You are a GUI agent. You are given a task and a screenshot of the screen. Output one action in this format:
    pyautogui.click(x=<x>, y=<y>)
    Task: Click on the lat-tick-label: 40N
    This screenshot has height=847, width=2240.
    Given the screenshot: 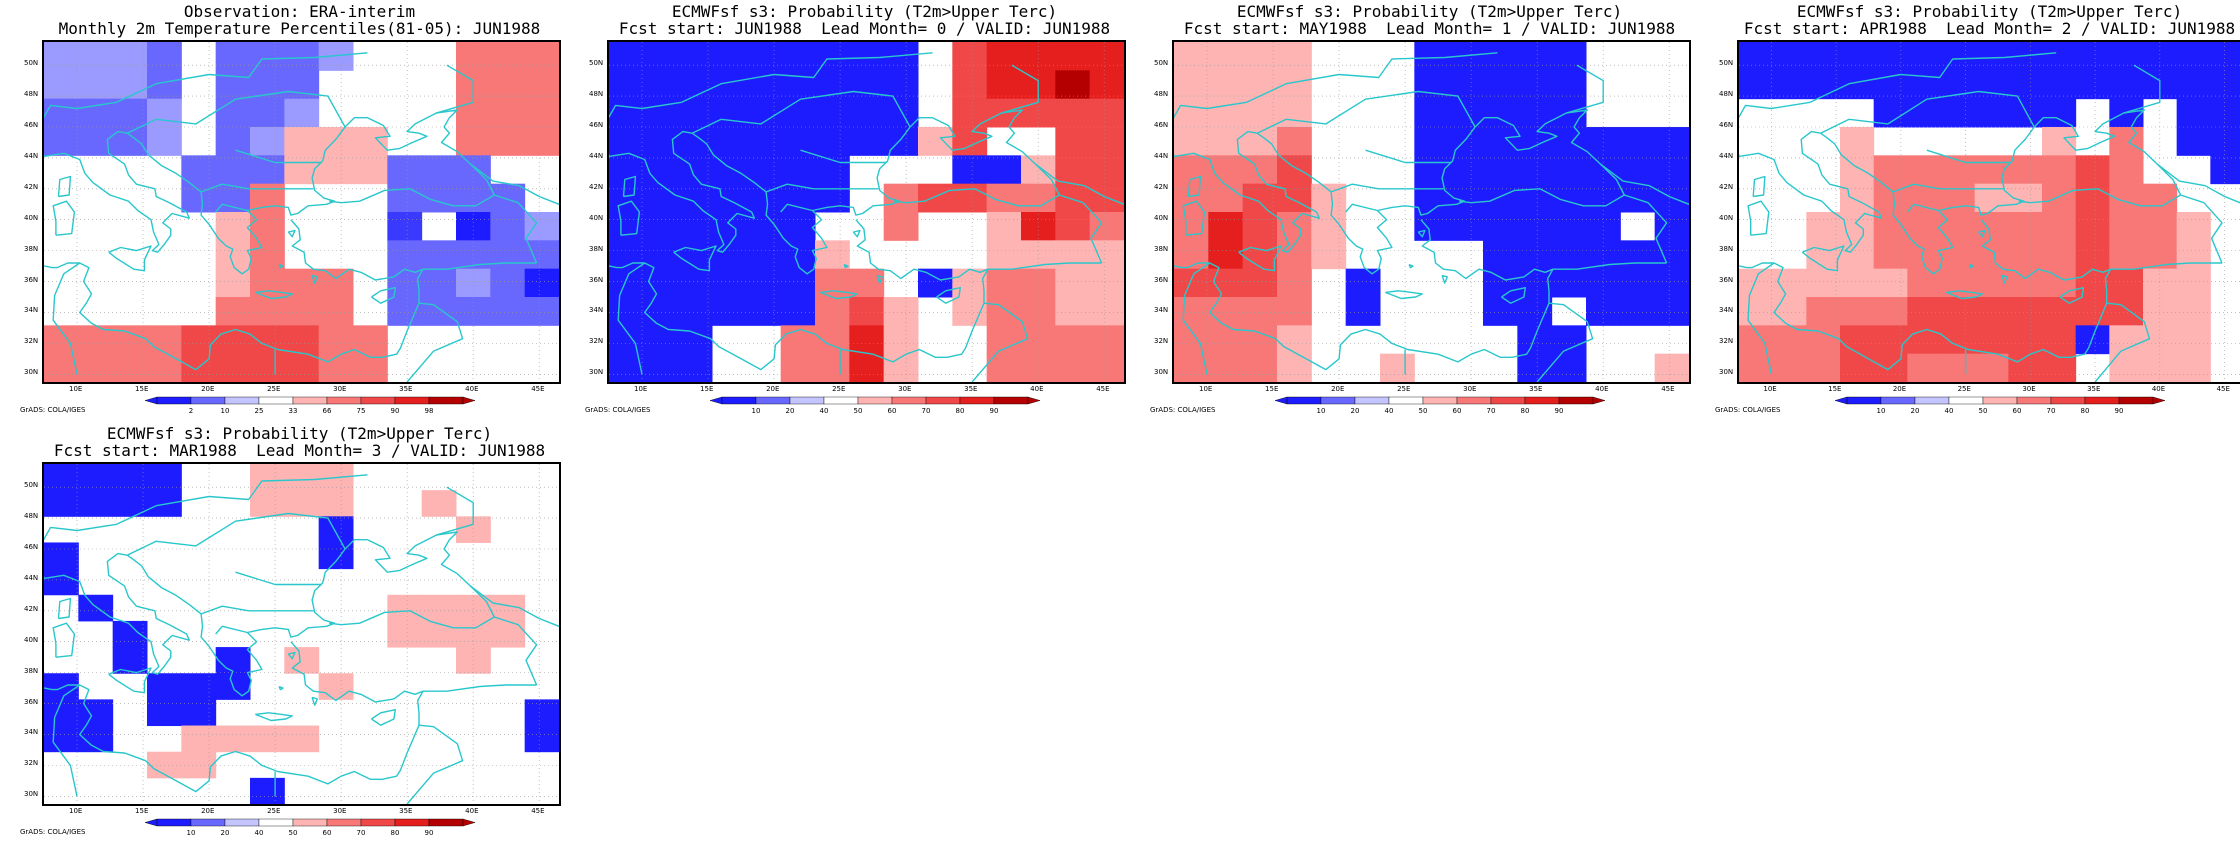 What is the action you would take?
    pyautogui.click(x=596, y=217)
    